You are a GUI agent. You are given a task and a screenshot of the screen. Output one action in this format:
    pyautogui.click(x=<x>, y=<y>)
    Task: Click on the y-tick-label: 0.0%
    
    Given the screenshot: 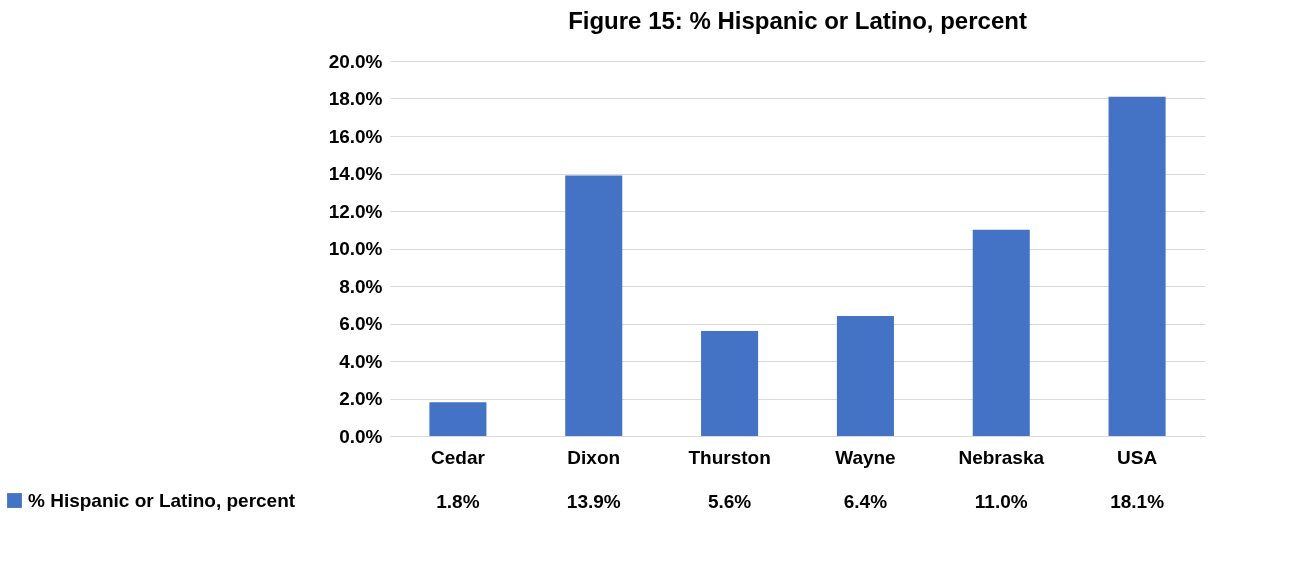 What is the action you would take?
    pyautogui.click(x=361, y=436)
    